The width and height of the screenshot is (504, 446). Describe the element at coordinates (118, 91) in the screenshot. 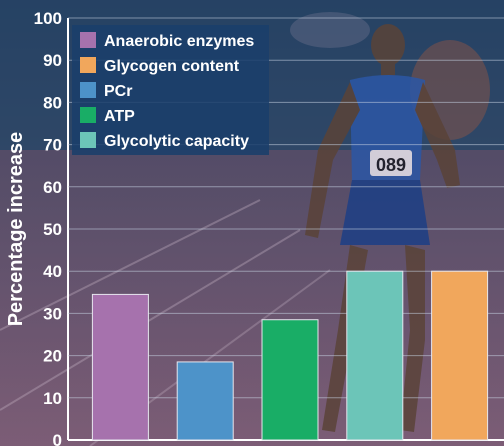

I see `legend-label: PCr` at that location.